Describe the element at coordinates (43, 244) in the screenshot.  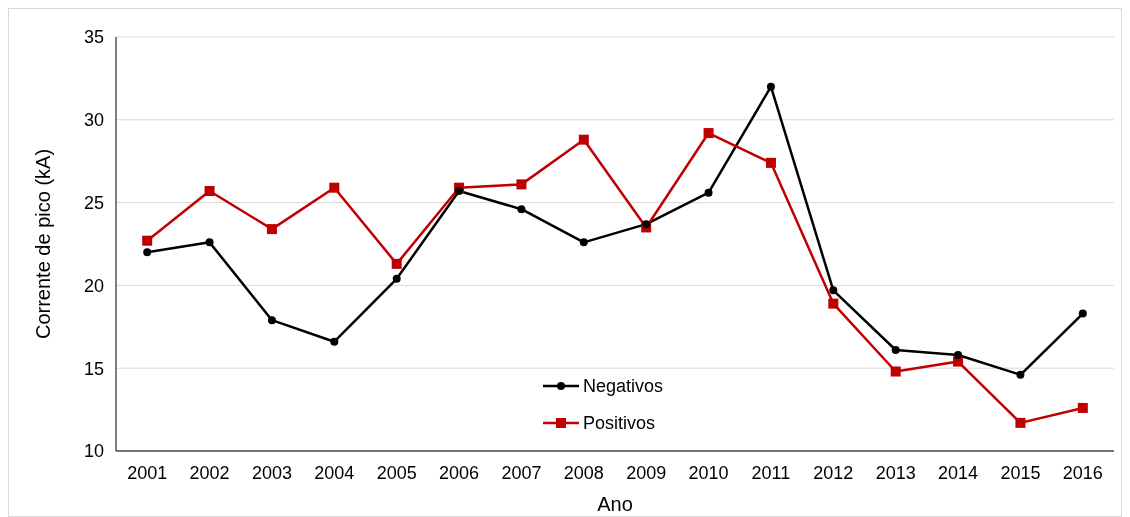
I see `y-axis-title: Corrente de pico (kA)` at that location.